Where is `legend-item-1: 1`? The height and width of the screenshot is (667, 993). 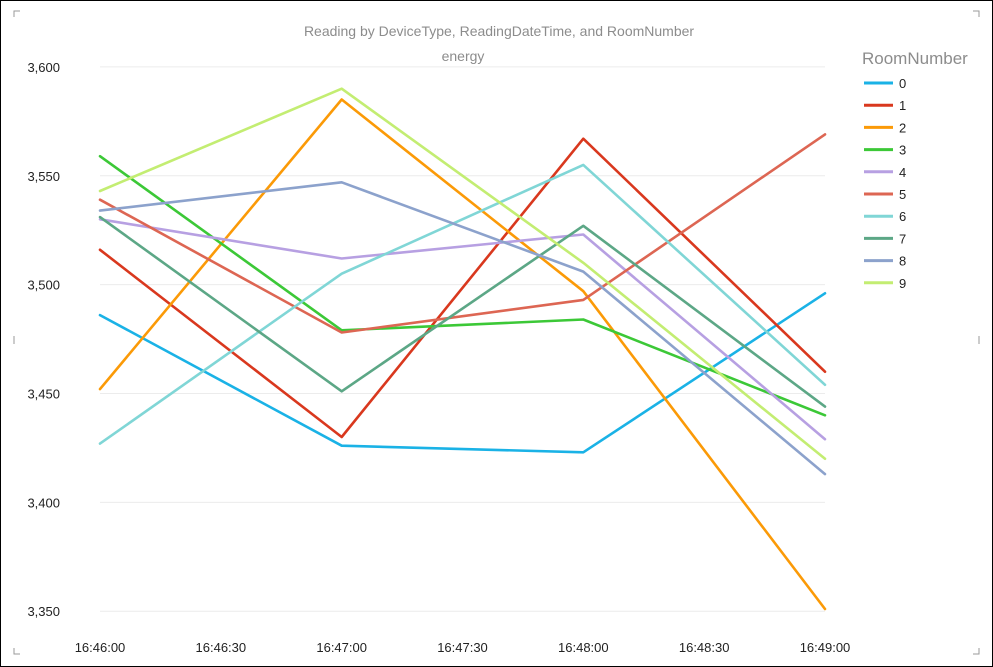 legend-item-1: 1 is located at coordinates (885, 105).